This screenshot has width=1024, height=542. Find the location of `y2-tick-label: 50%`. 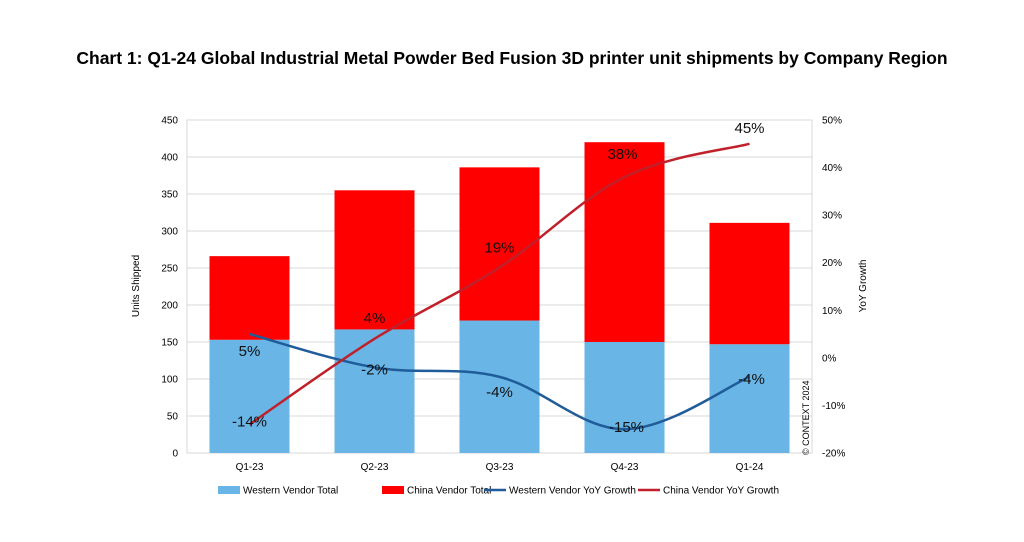

y2-tick-label: 50% is located at coordinates (832, 121).